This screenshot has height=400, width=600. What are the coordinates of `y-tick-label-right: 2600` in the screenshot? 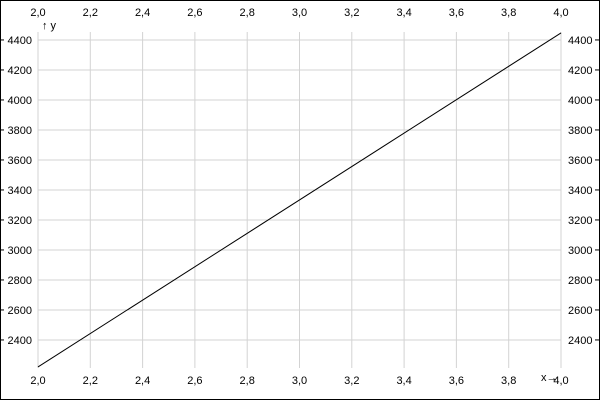 It's located at (580, 311).